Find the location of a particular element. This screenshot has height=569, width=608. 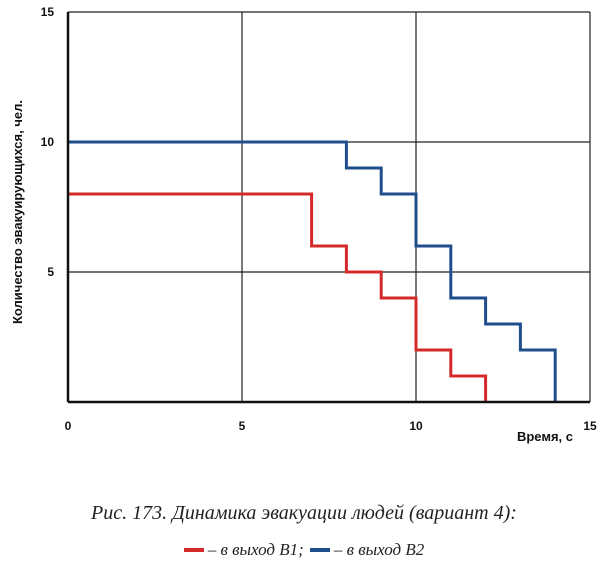

y-tick-label-3: 15 is located at coordinates (48, 12).